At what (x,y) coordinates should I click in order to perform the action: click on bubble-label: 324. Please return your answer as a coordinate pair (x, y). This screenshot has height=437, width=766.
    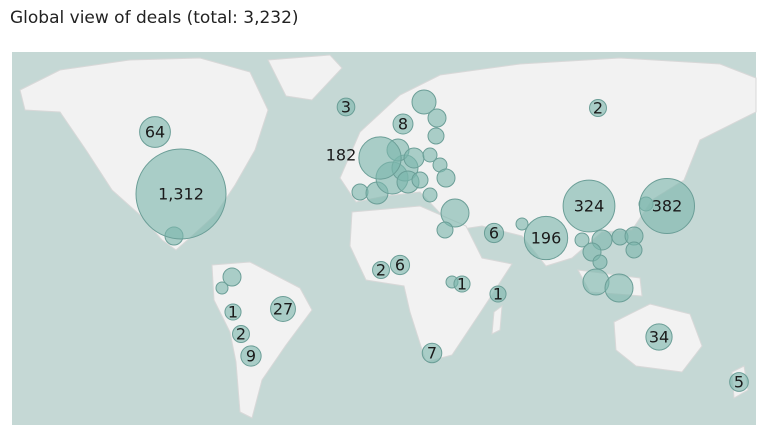
    Looking at the image, I should click on (589, 206).